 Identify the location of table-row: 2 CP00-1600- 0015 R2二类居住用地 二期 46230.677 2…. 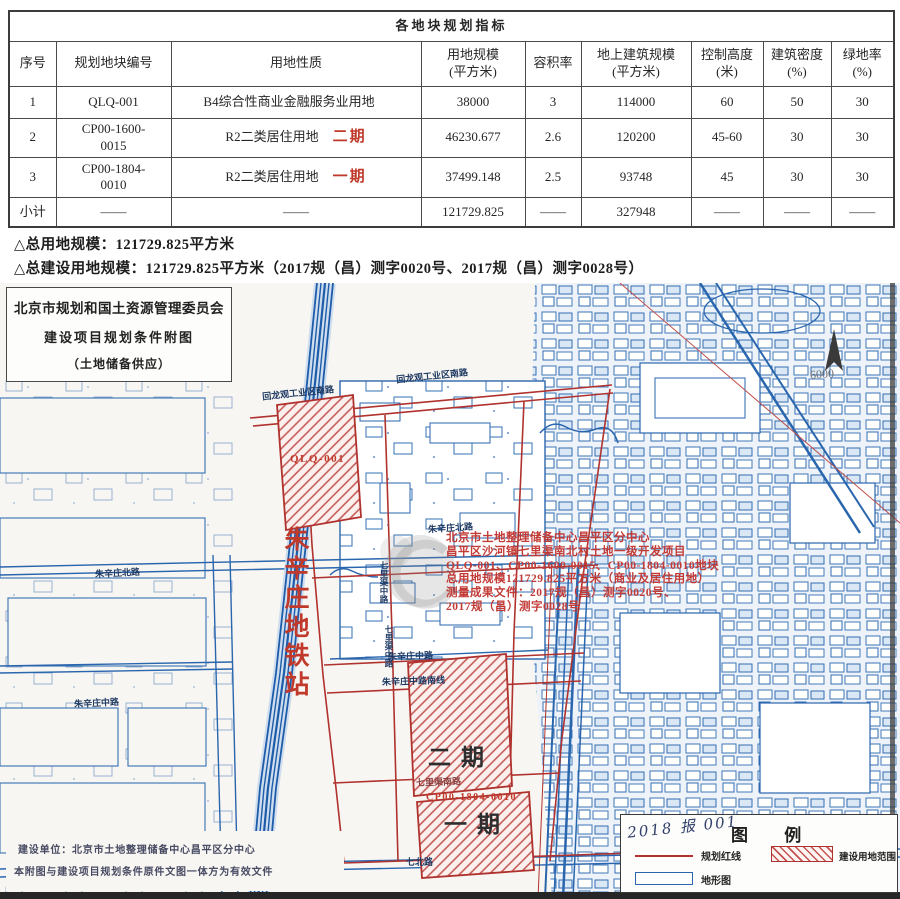
(451, 137).